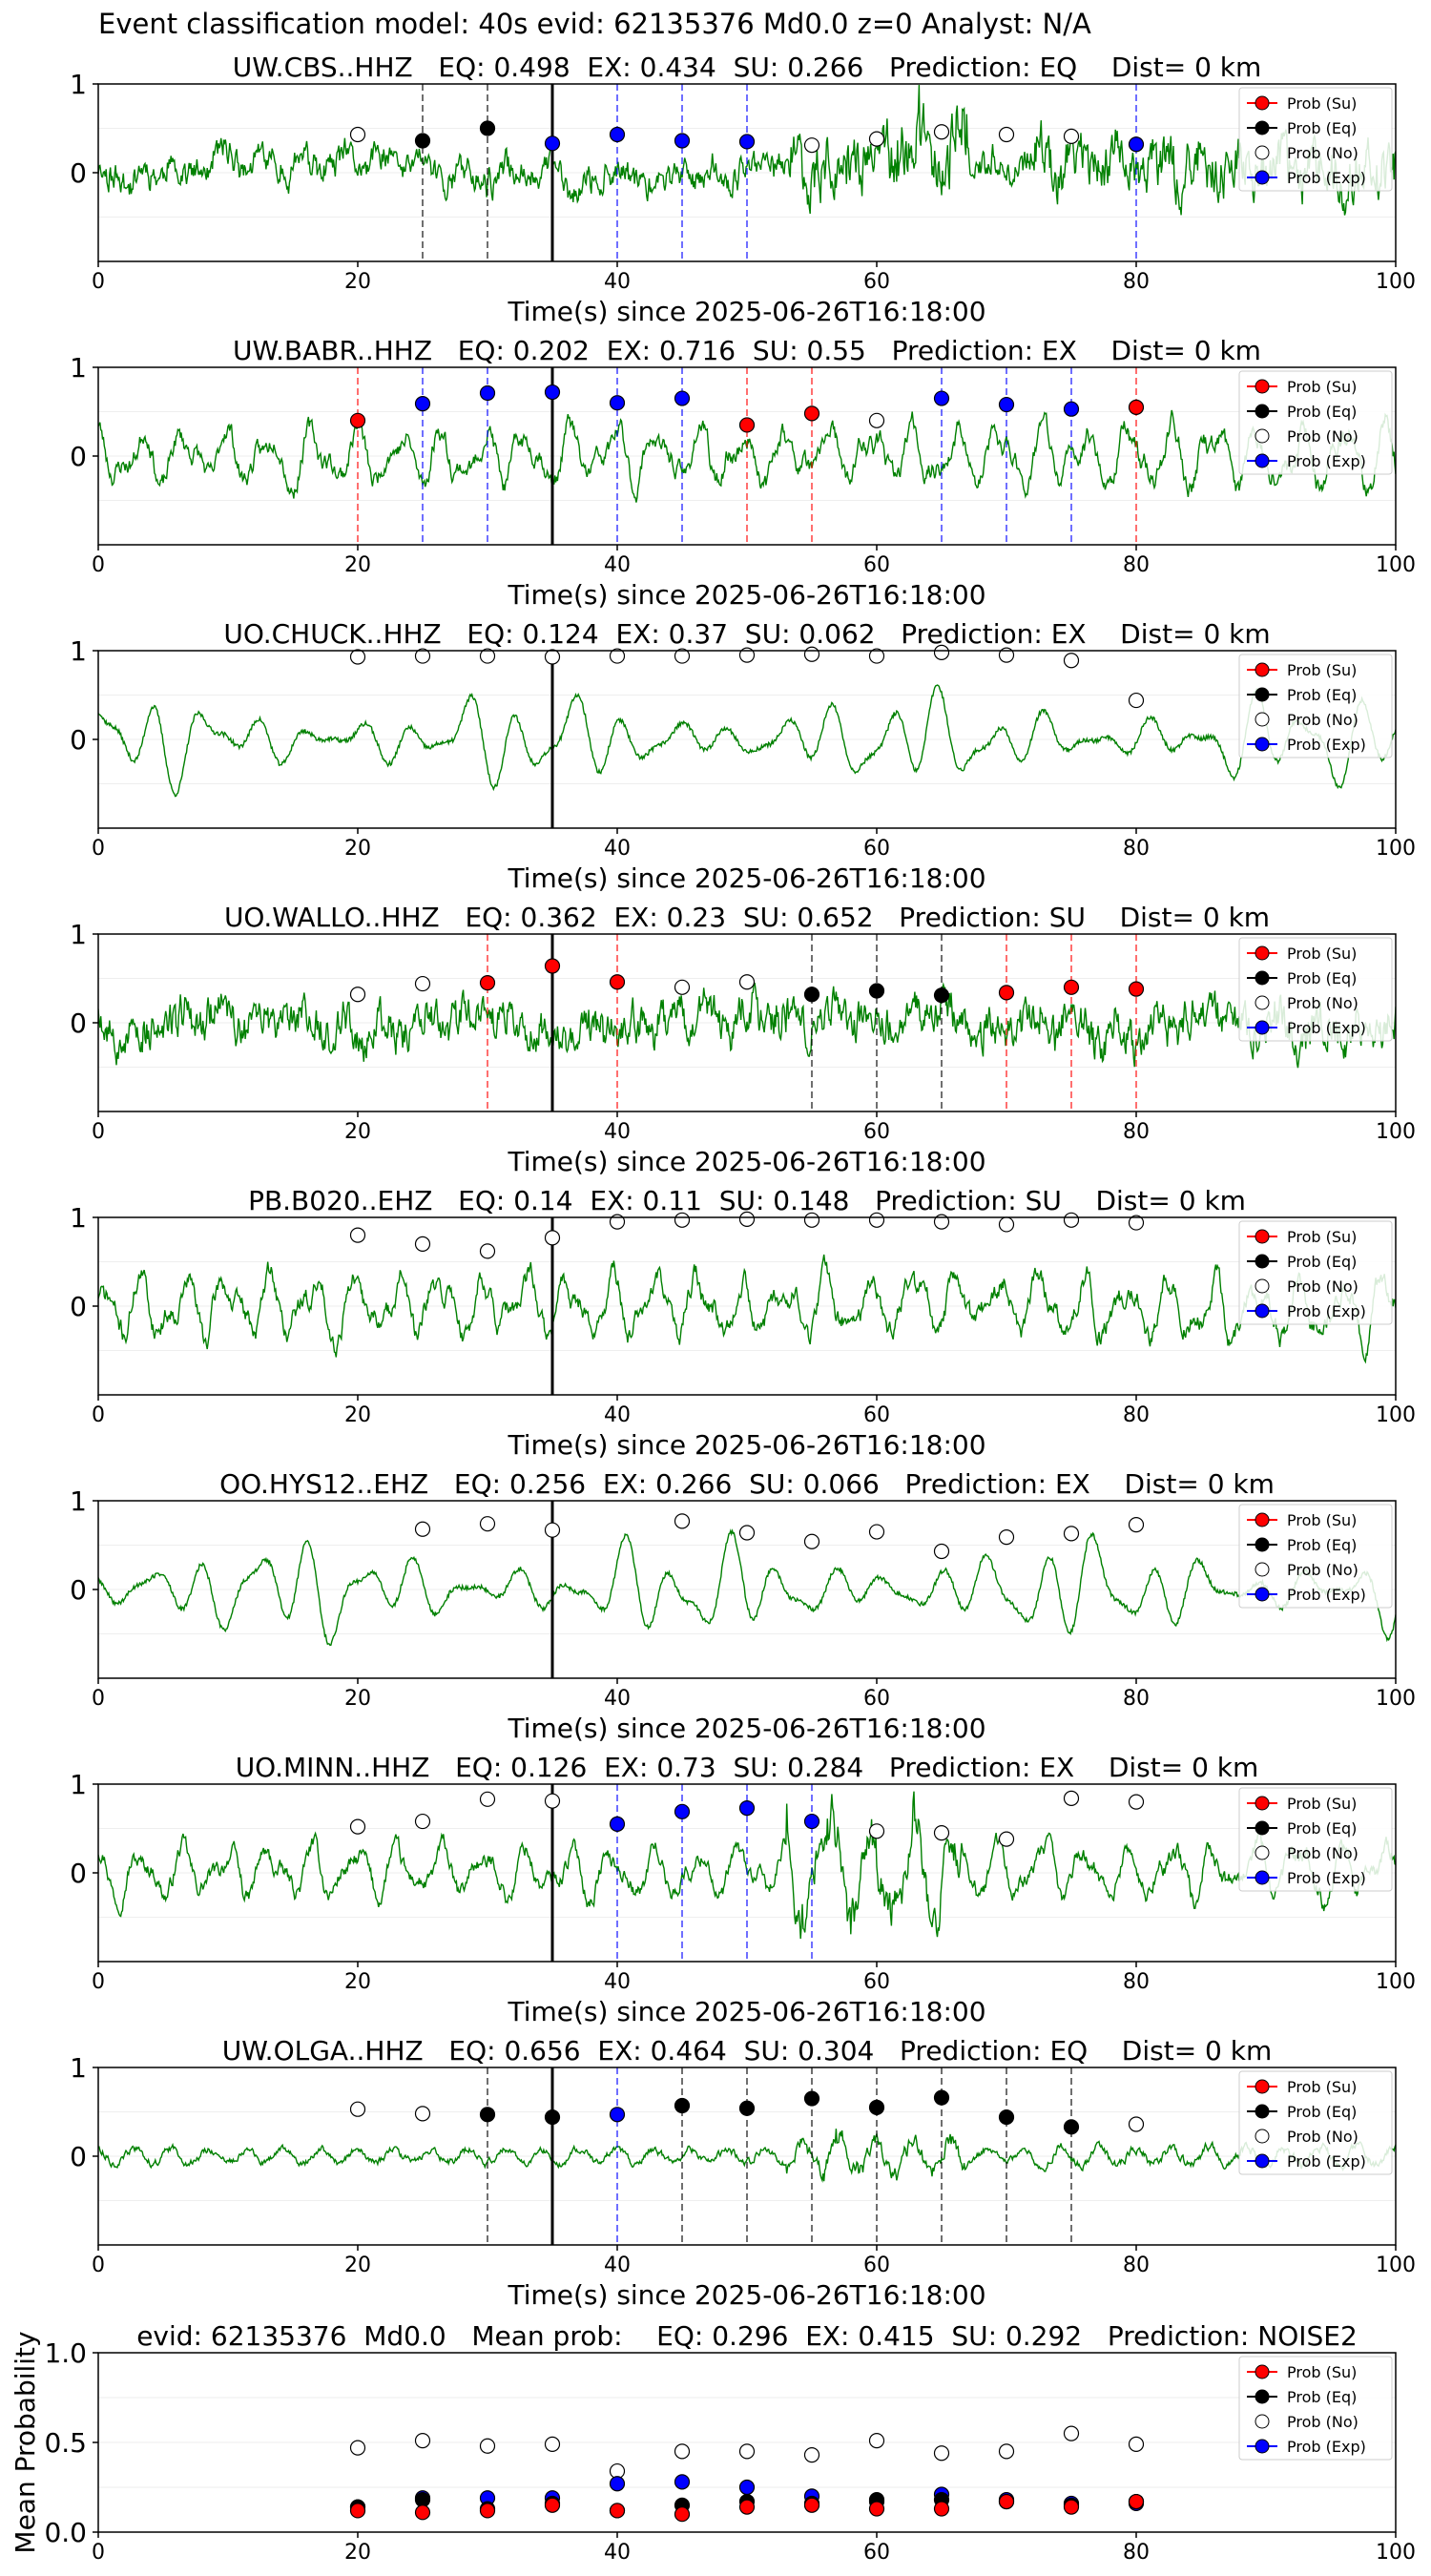  I want to click on legend-label: Prob (No), so click(1322, 1003).